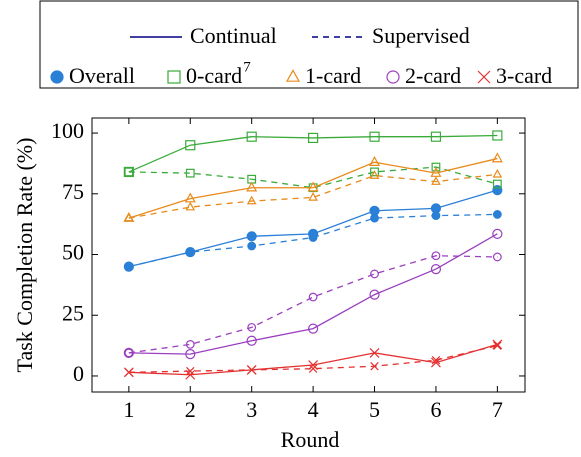 The image size is (581, 457). What do you see at coordinates (435, 409) in the screenshot?
I see `x-tick-label: 6` at bounding box center [435, 409].